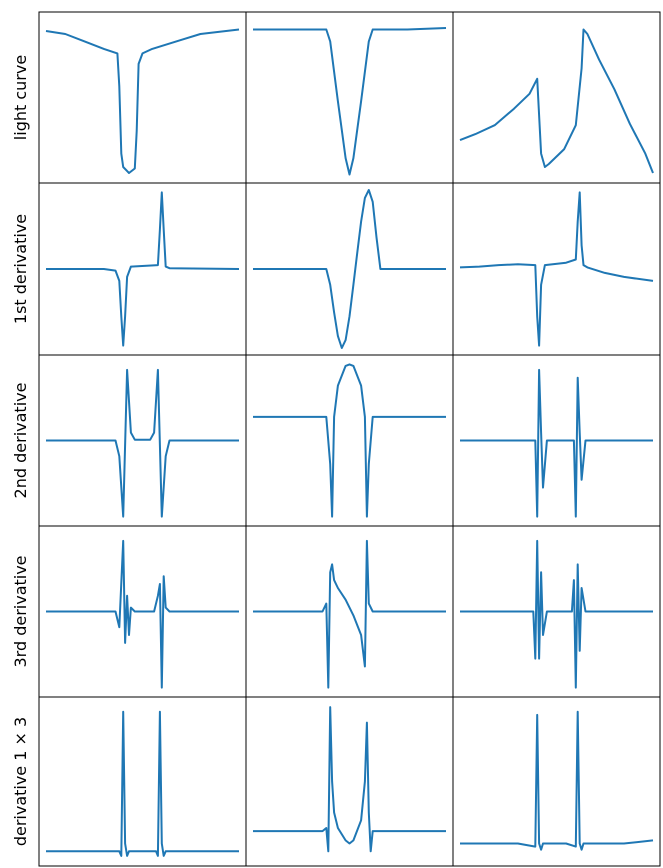  Describe the element at coordinates (20, 781) in the screenshot. I see `row-label: derivative 1 × 3` at that location.